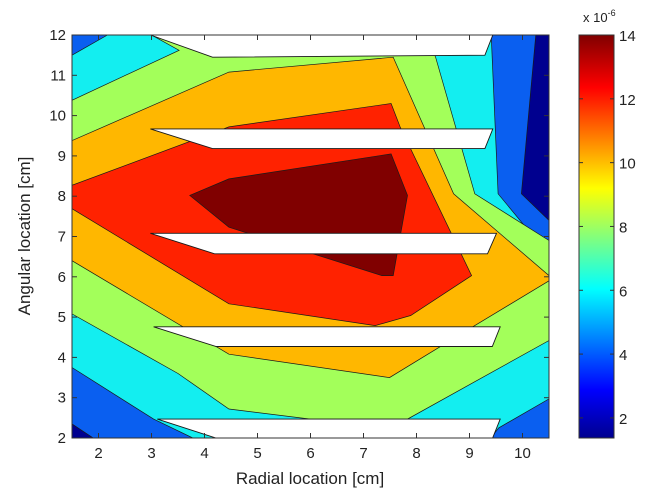 This screenshot has height=500, width=664. What do you see at coordinates (522, 453) in the screenshot?
I see `x-tick-label: 10` at bounding box center [522, 453].